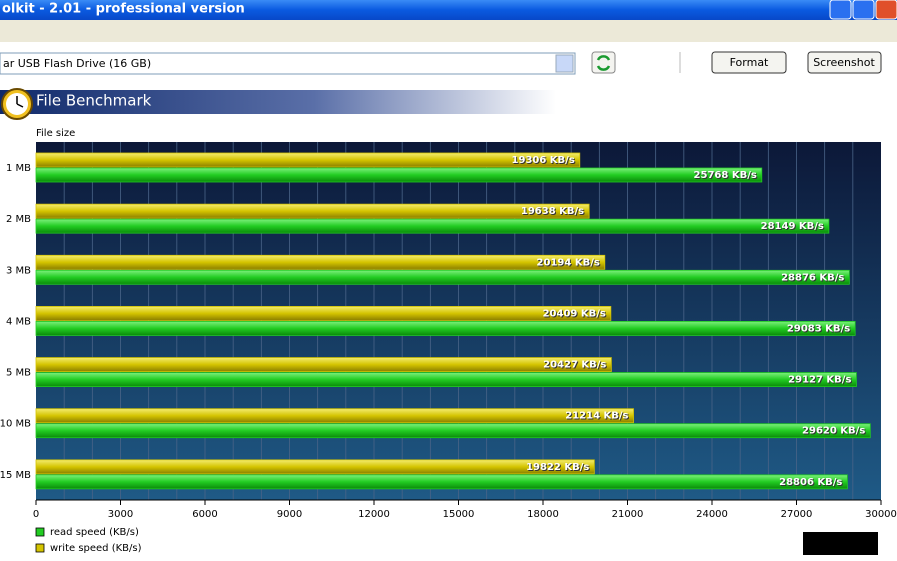  What do you see at coordinates (55, 133) in the screenshot?
I see `y-axis-label: File size` at bounding box center [55, 133].